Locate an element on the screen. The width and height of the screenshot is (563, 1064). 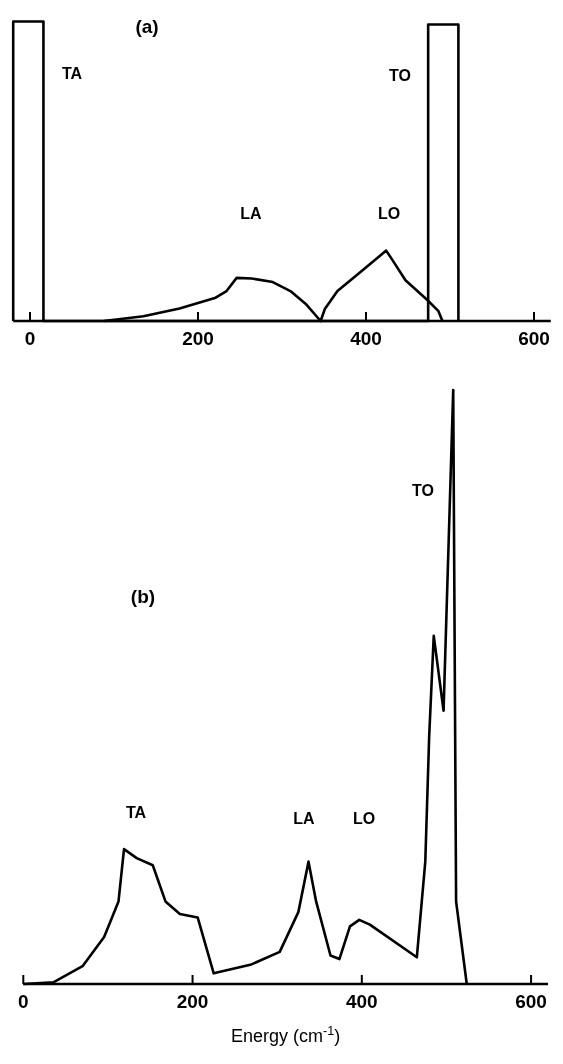
annotation: (b) is located at coordinates (143, 597).